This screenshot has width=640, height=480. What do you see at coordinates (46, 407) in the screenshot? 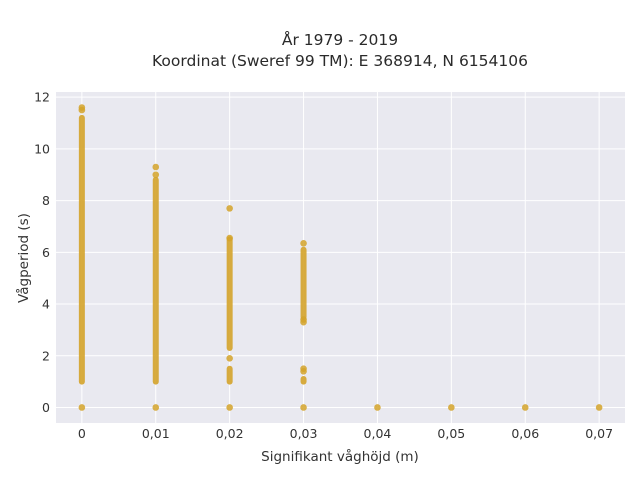
I see `y-tick-label: 0` at bounding box center [46, 407].